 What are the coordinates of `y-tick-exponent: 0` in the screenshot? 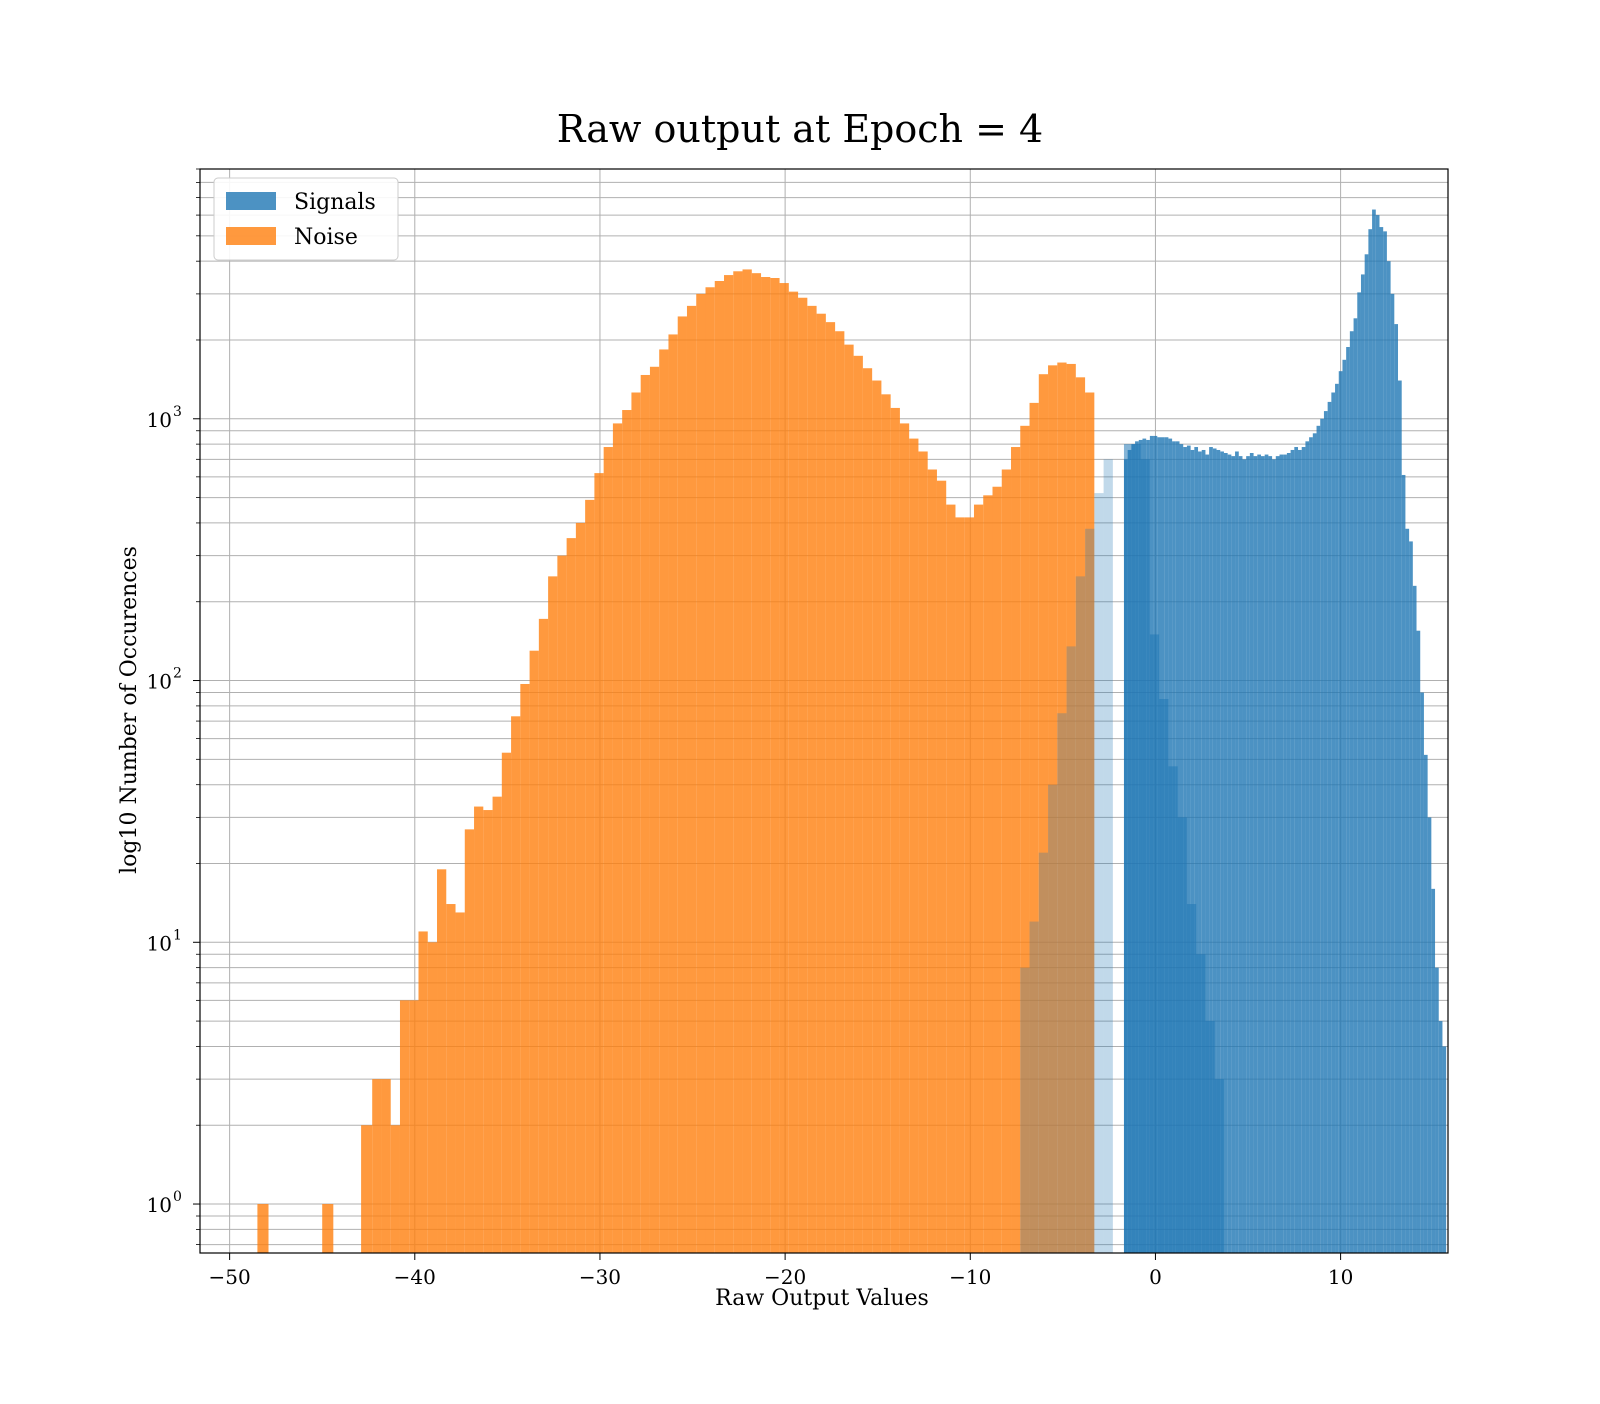 It's located at (177, 1197).